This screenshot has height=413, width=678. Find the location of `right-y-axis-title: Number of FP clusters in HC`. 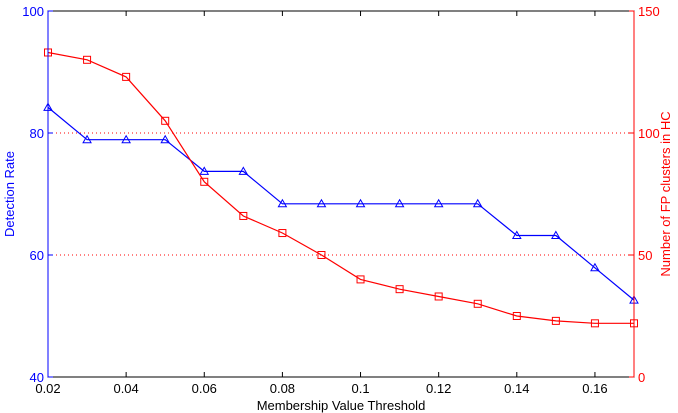

right-y-axis-title: Number of FP clusters in HC is located at coordinates (665, 193).